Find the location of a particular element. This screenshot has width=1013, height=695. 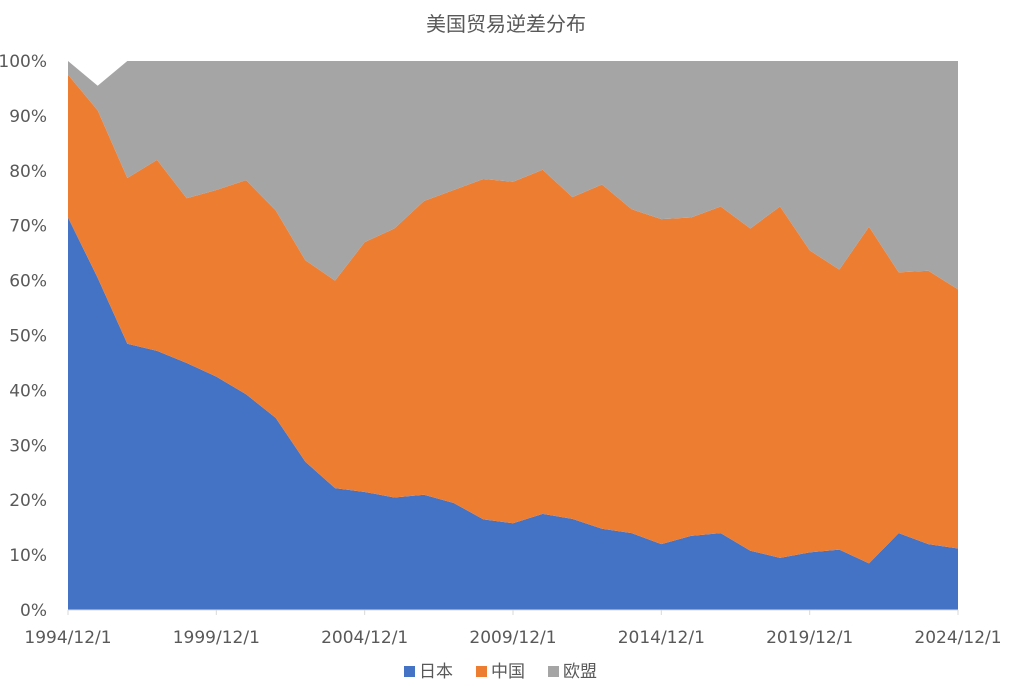

y-tick-label: 90% is located at coordinates (28, 117).